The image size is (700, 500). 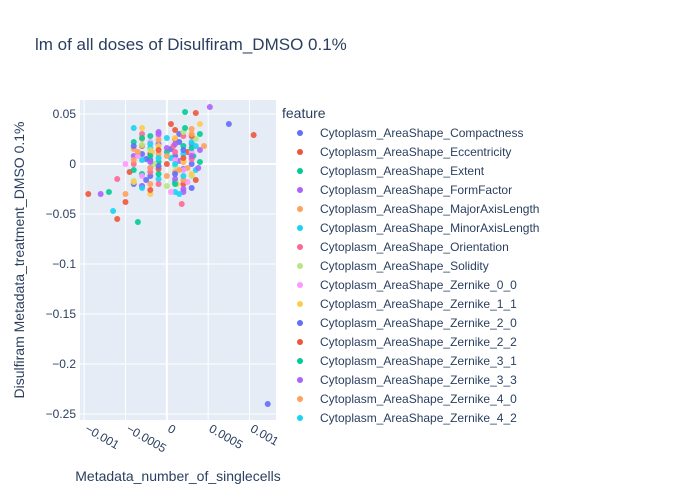 I want to click on legend-item: Cytoplasm_AreaShape_MajorAxisLength, so click(x=418, y=209).